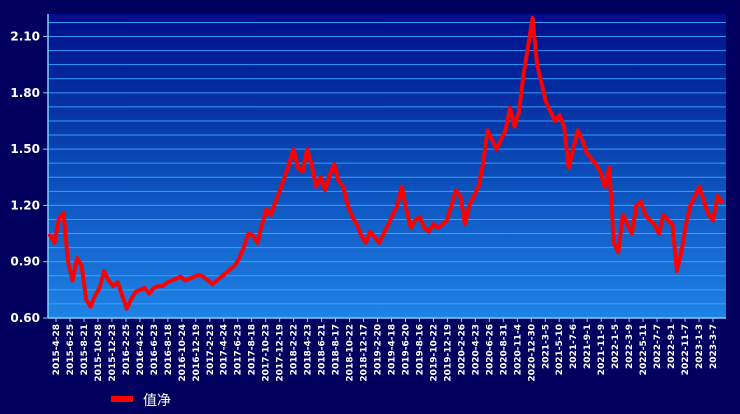  I want to click on x-tick-label: 2022-9-1, so click(672, 346).